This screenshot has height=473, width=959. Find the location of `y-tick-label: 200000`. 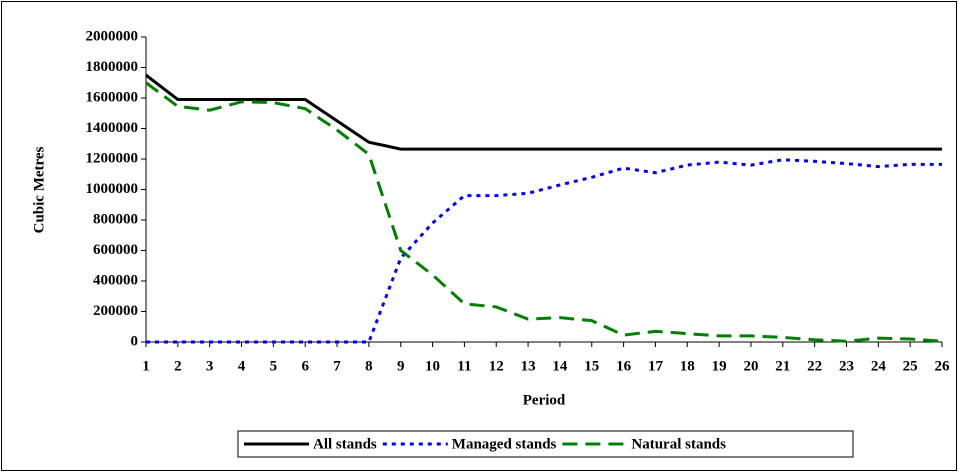

y-tick-label: 200000 is located at coordinates (115, 311).